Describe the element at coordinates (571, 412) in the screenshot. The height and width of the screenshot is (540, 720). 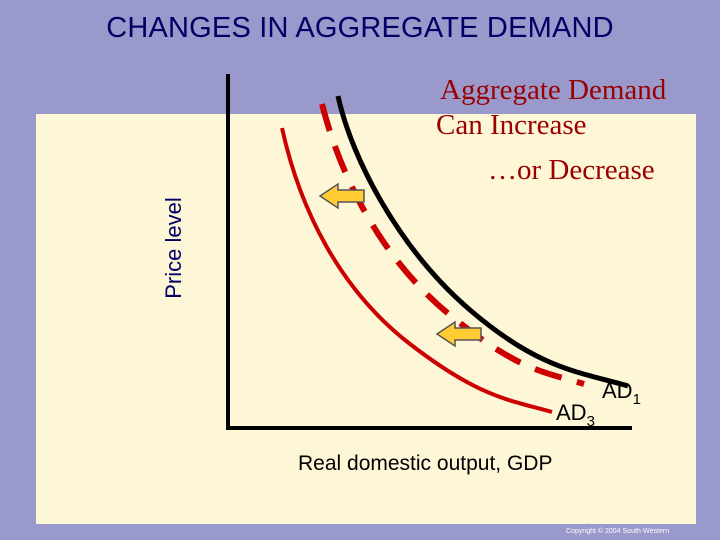
I see `ad3-label-main: AD` at that location.